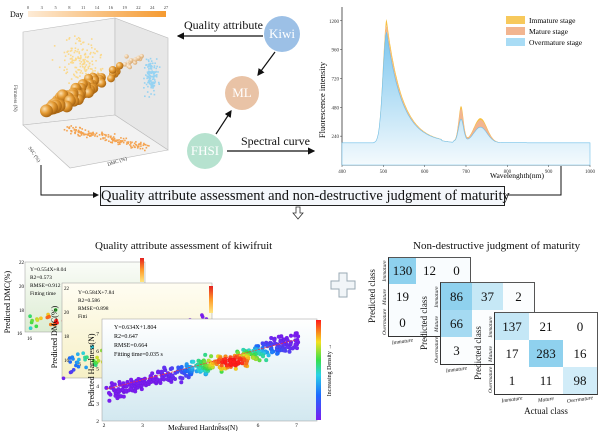 This screenshot has width=600, height=431. I want to click on quality-attribute-label: Quality attribute, so click(223, 25).